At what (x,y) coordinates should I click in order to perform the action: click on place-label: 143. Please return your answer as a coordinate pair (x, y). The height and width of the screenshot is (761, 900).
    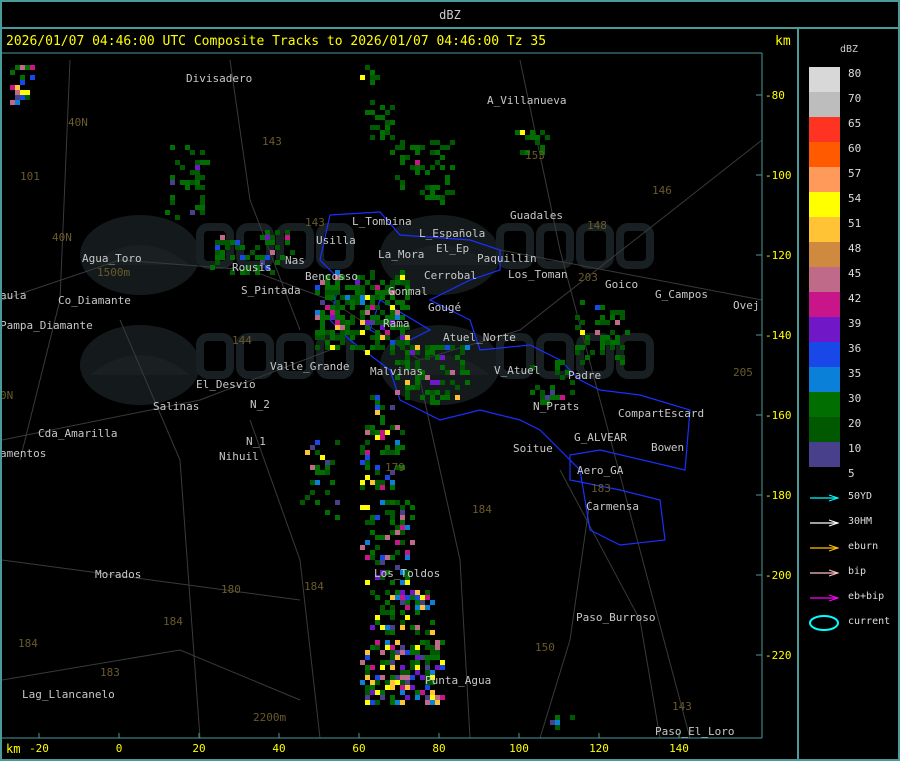
    Looking at the image, I should click on (315, 222).